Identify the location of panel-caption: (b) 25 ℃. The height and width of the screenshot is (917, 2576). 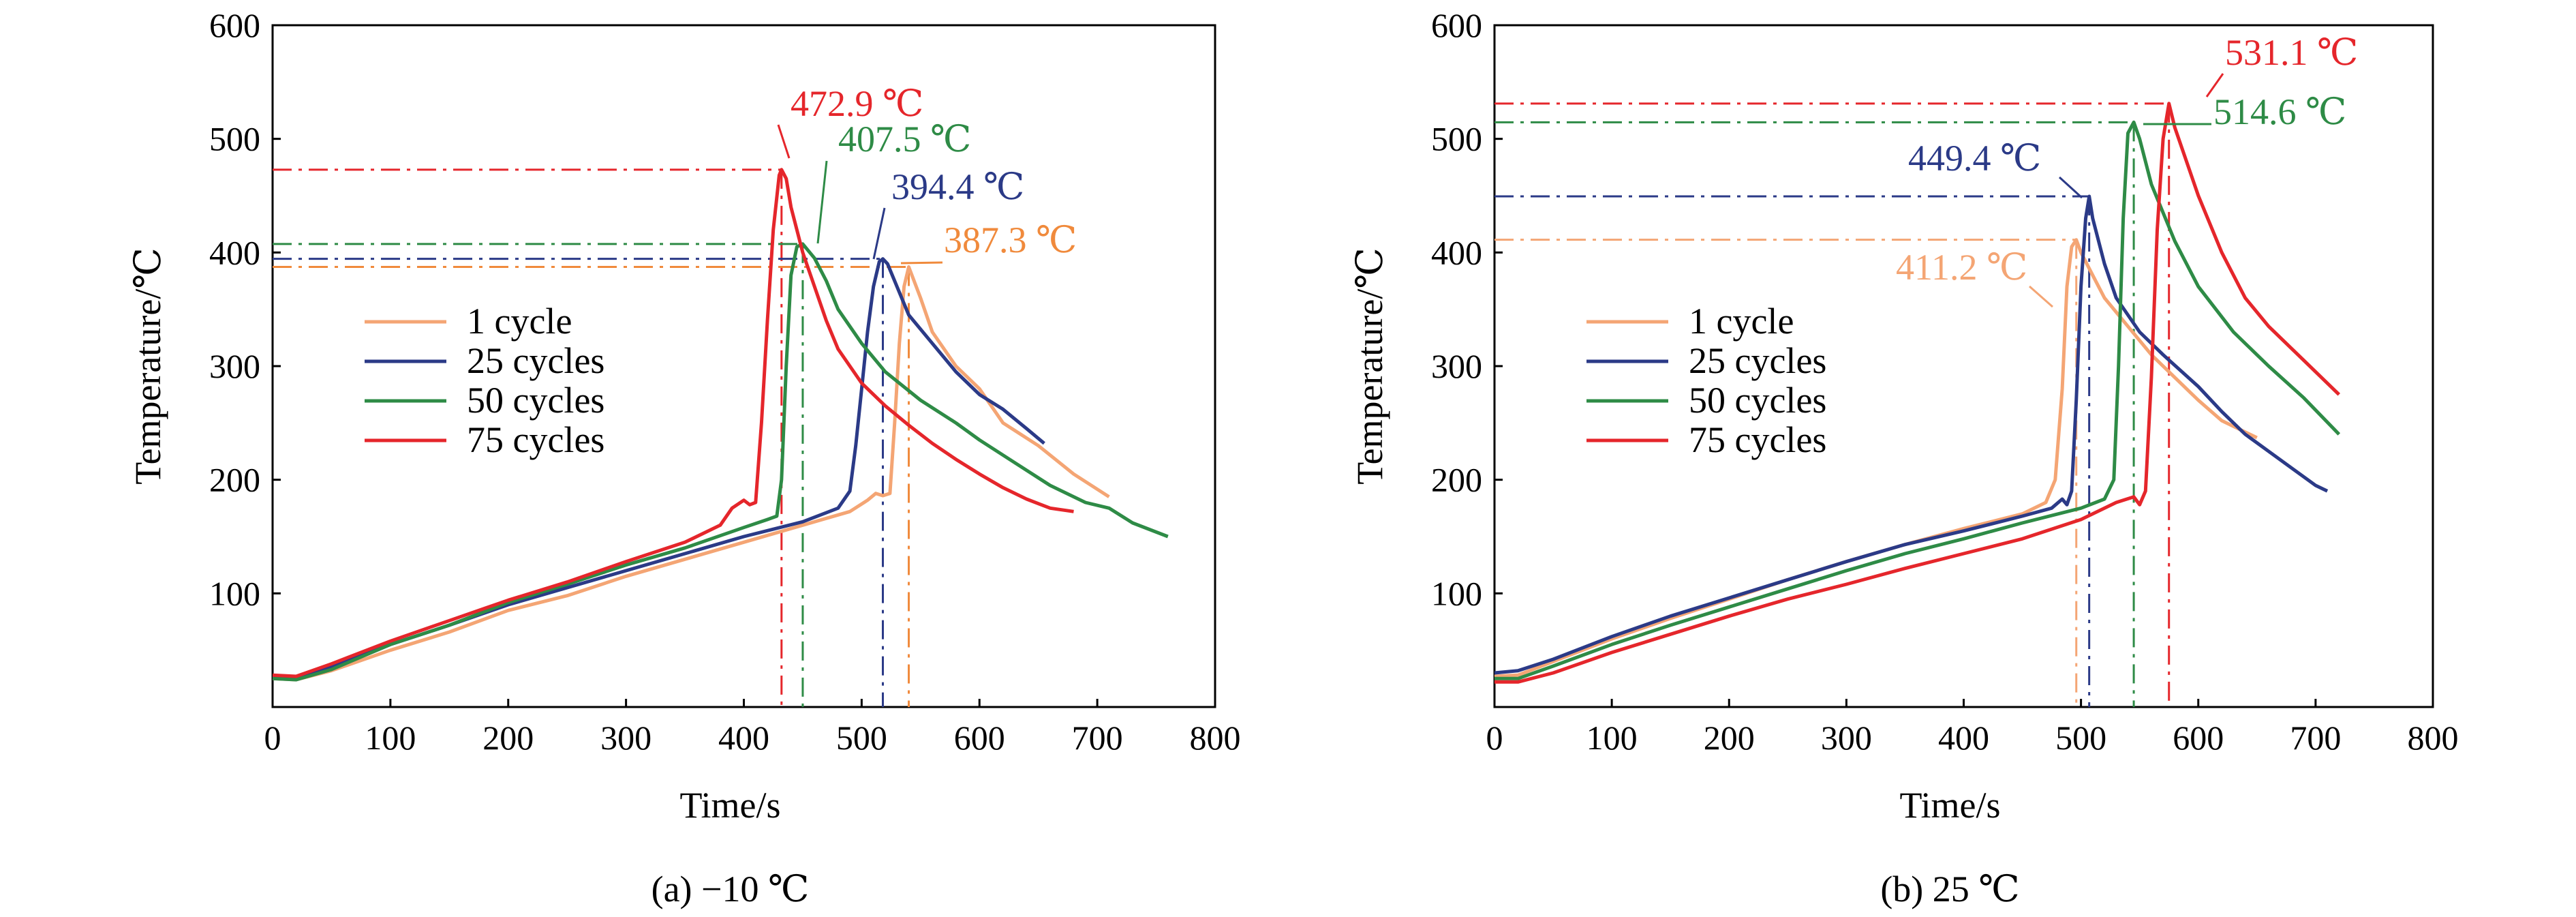
(1949, 889).